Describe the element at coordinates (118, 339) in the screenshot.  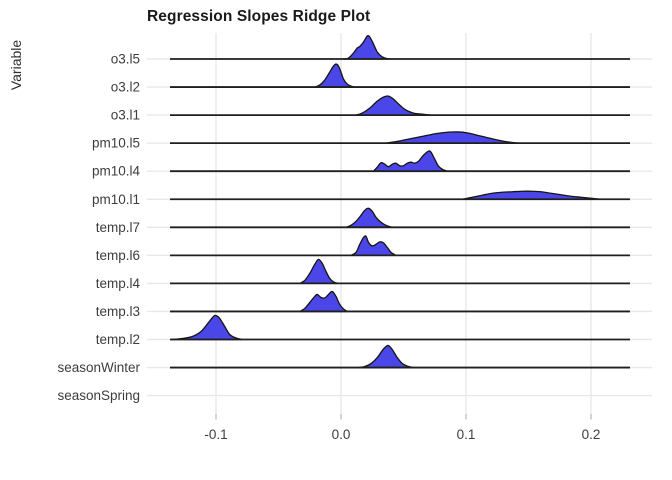
I see `y-tick-label: temp.l2` at that location.